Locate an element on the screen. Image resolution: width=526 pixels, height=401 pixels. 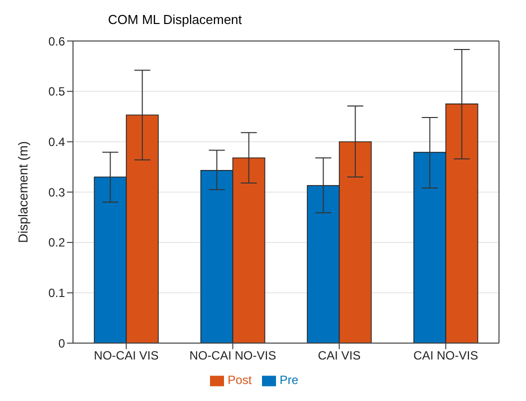
y-tick-label: 0 is located at coordinates (62, 343).